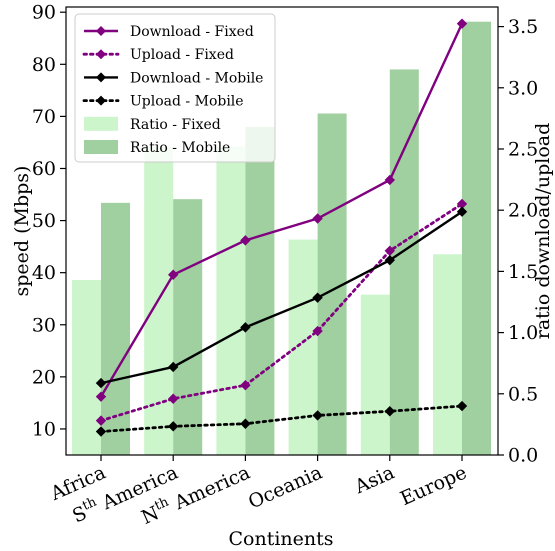 This screenshot has height=551, width=555. Describe the element at coordinates (196, 78) in the screenshot. I see `legend-label-2: Download - Mobile` at that location.